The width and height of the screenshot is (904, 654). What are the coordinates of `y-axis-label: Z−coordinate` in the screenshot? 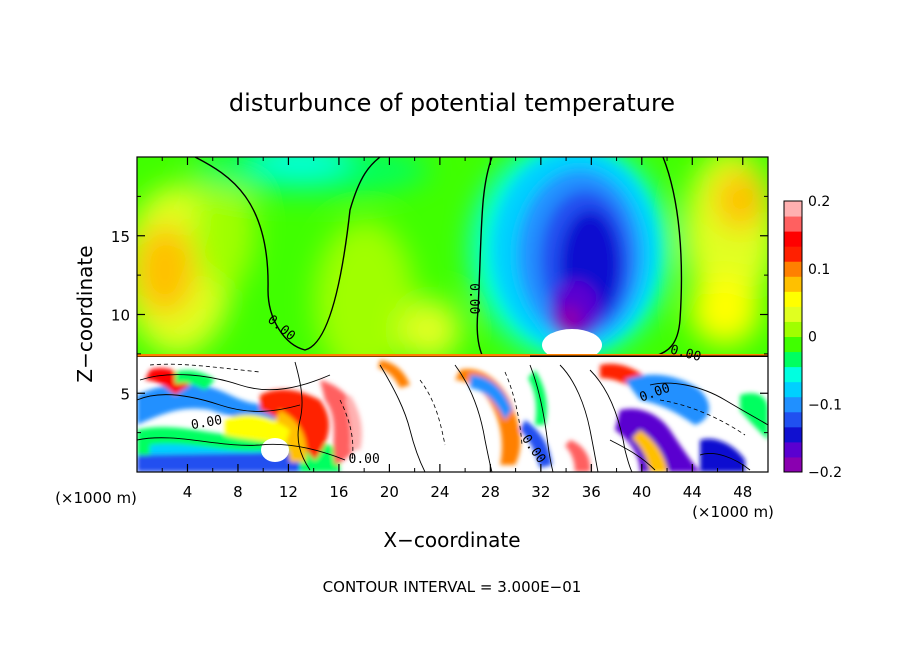 It's located at (85, 313).